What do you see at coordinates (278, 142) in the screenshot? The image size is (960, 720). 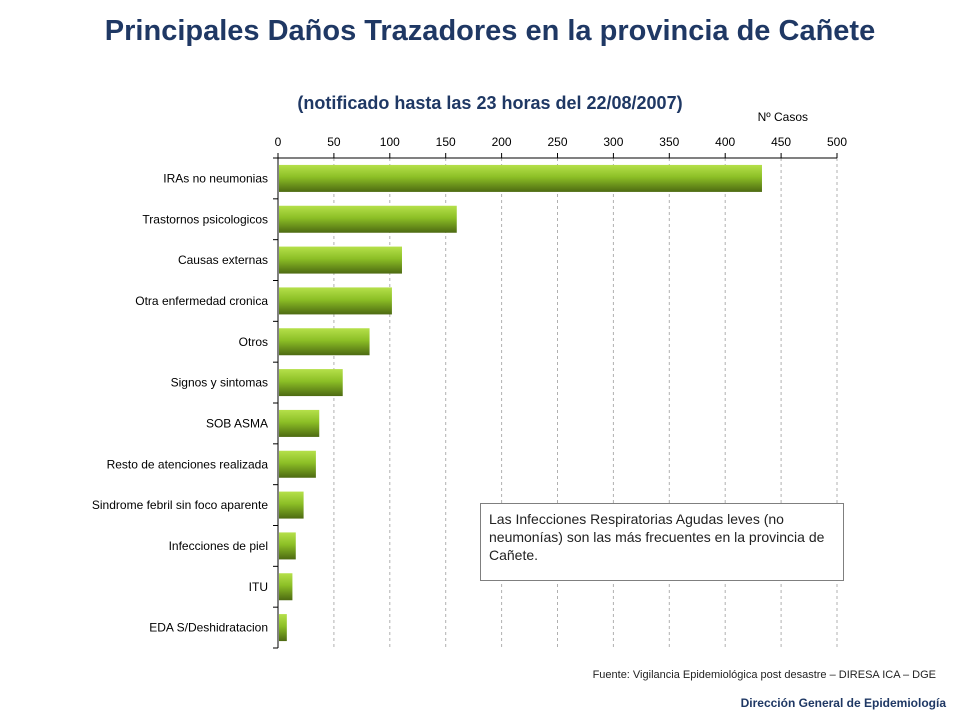 I see `x-tick-label: 0` at bounding box center [278, 142].